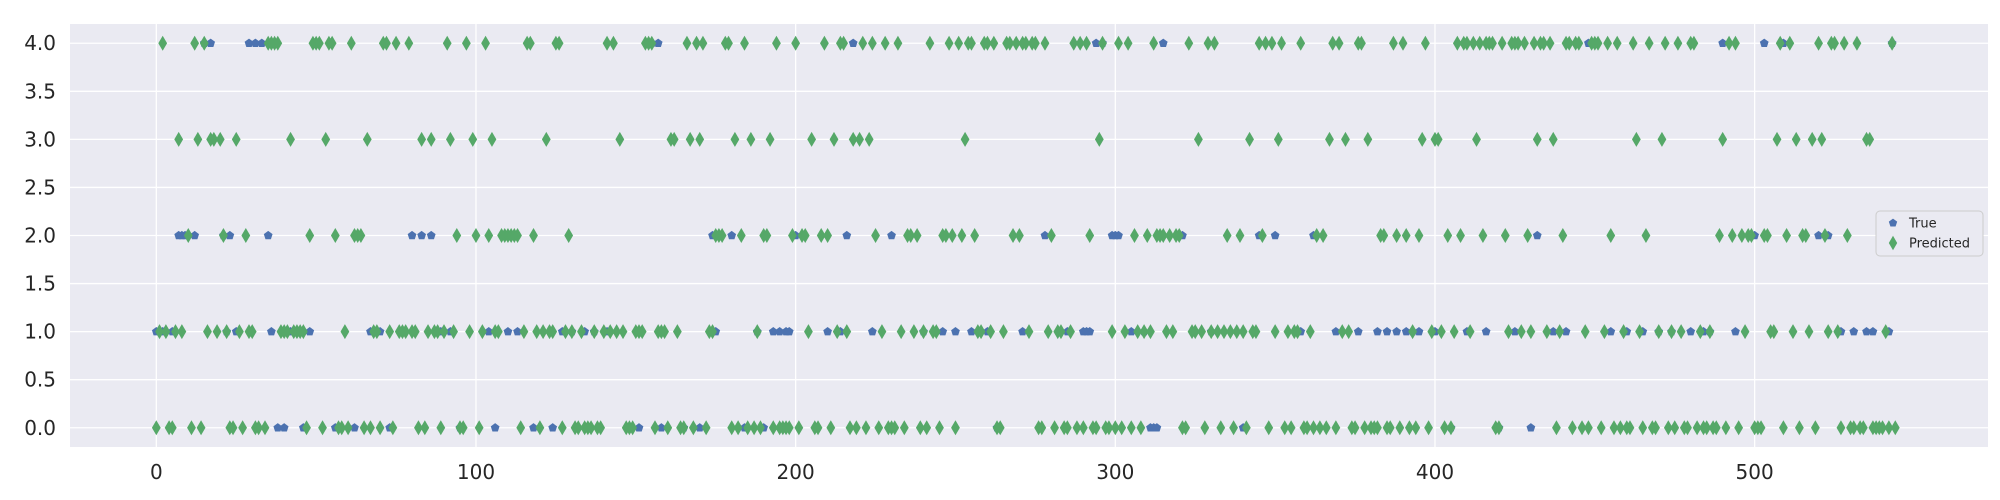 The width and height of the screenshot is (2000, 500). I want to click on y-tick-label: 3.5, so click(40, 91).